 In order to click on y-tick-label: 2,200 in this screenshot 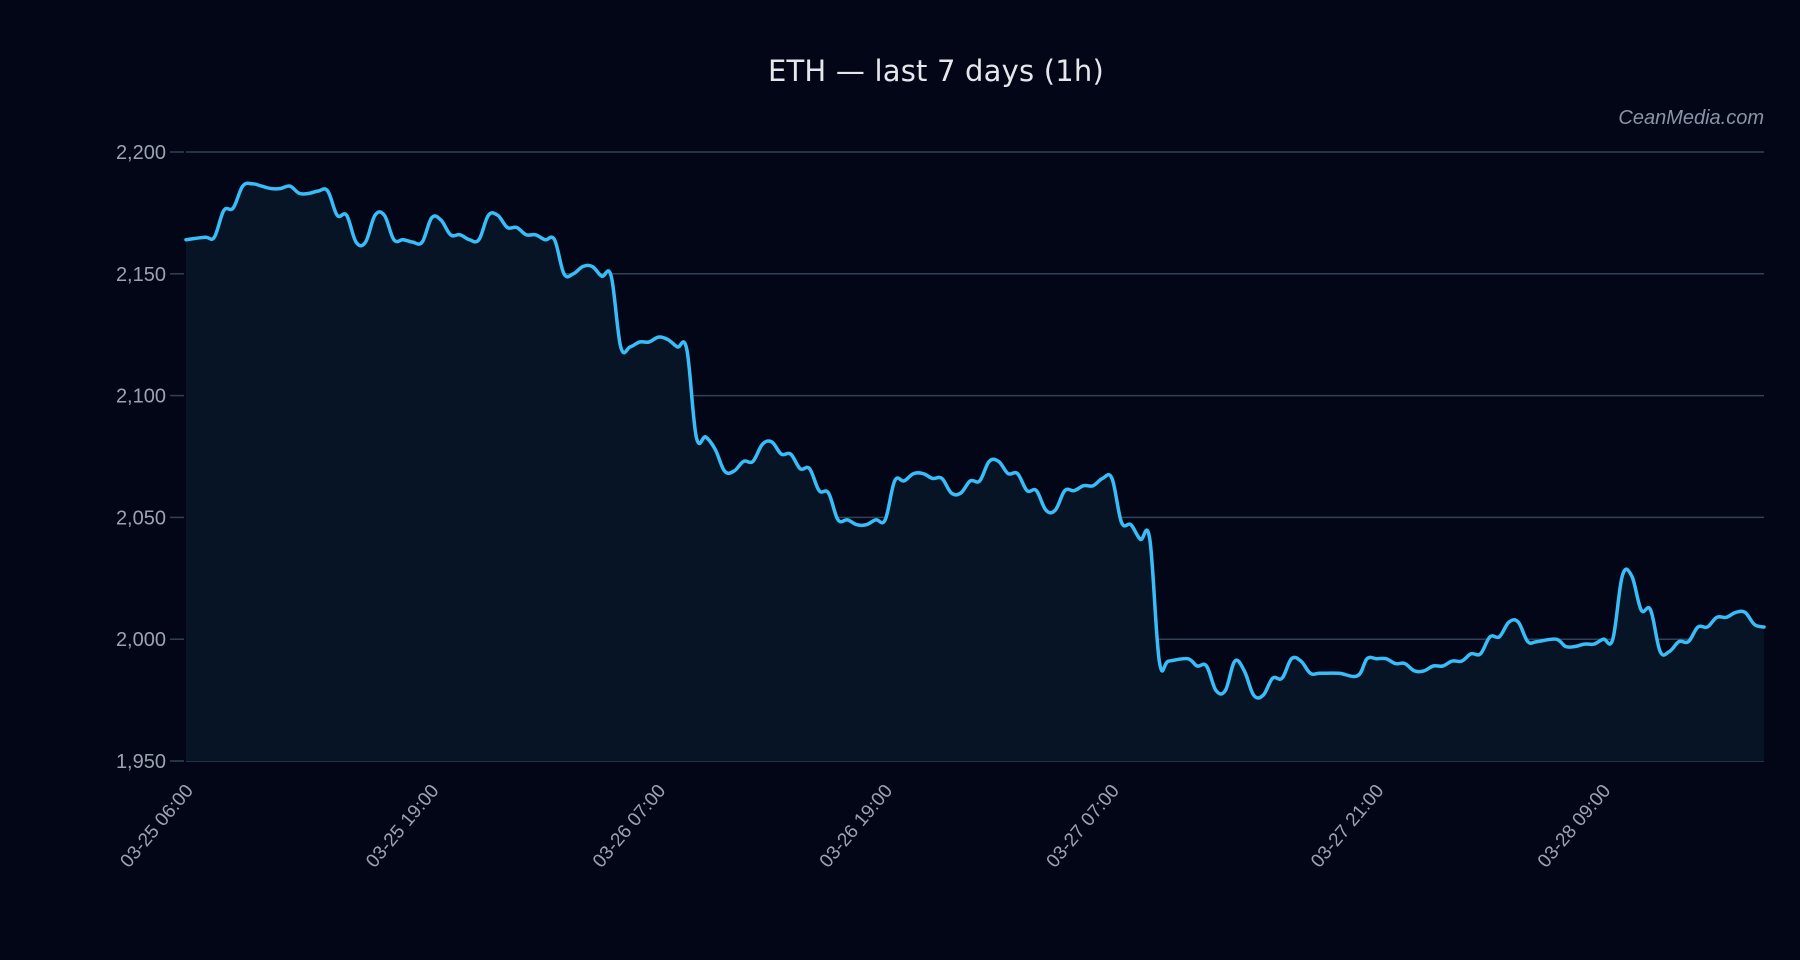, I will do `click(141, 153)`.